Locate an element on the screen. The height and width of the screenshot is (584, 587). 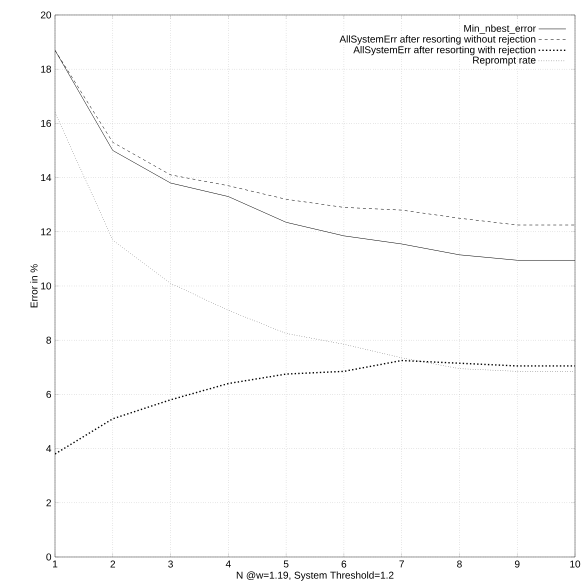
y-tick-label: 12 is located at coordinates (46, 232).